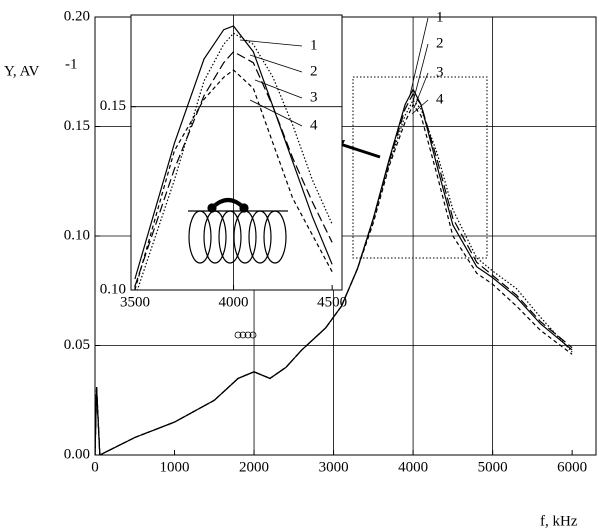 Image resolution: width=599 pixels, height=531 pixels. I want to click on y-axis-label-sup: -1, so click(71, 64).